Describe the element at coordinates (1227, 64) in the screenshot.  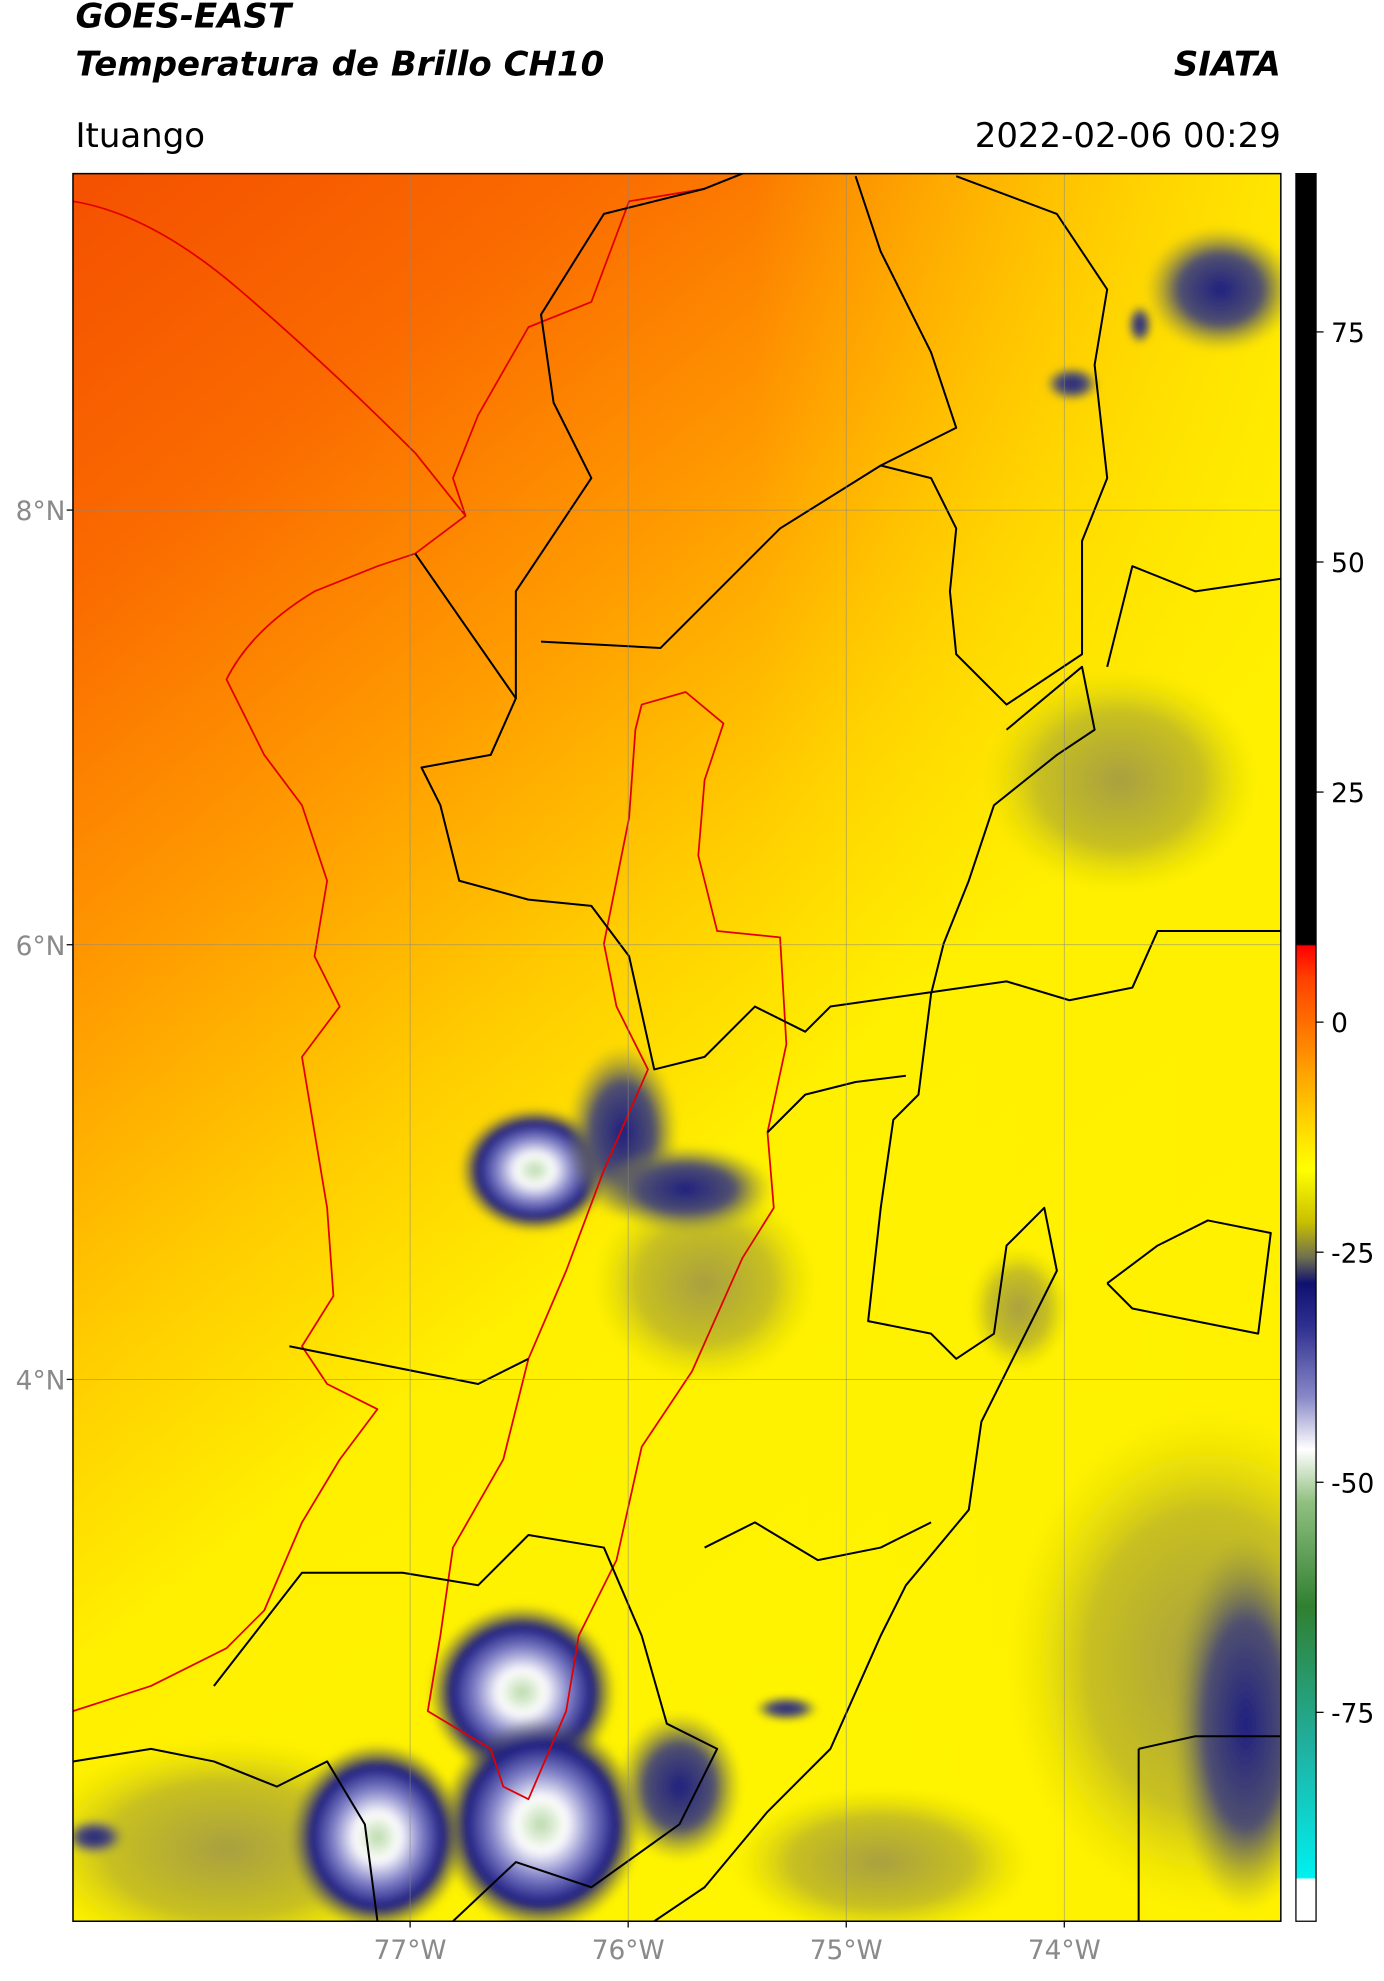
I see `credit: SIATA` at that location.